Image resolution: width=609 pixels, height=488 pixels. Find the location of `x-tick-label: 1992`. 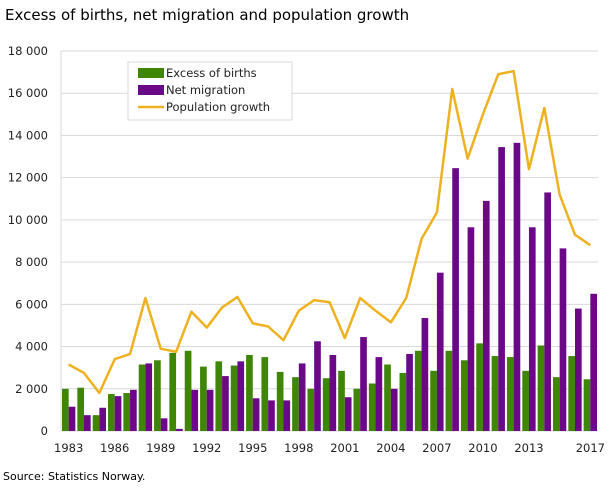

x-tick-label: 1992 is located at coordinates (206, 448).